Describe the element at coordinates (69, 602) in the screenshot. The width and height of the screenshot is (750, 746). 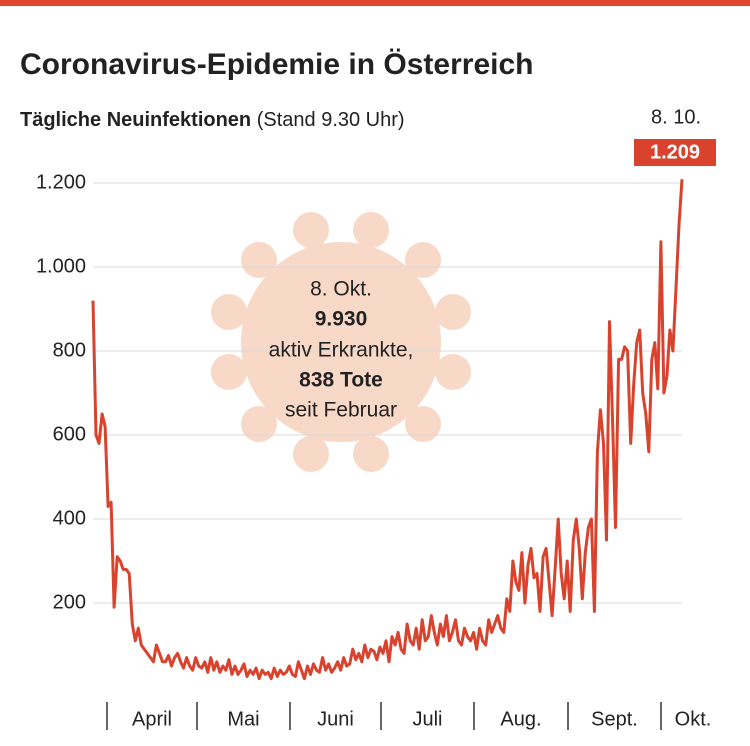
I see `y-tick-label: 200` at that location.